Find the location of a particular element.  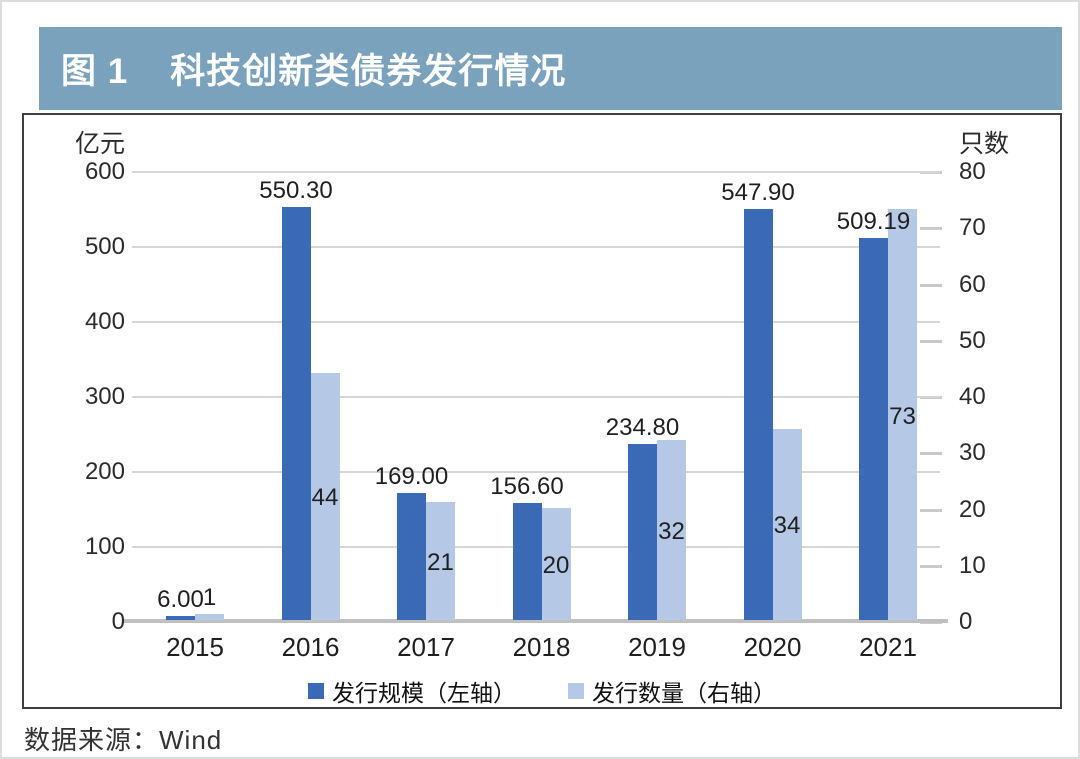

figure-title-bar: 图 1 科技创新类债券发行情况 is located at coordinates (550, 68).